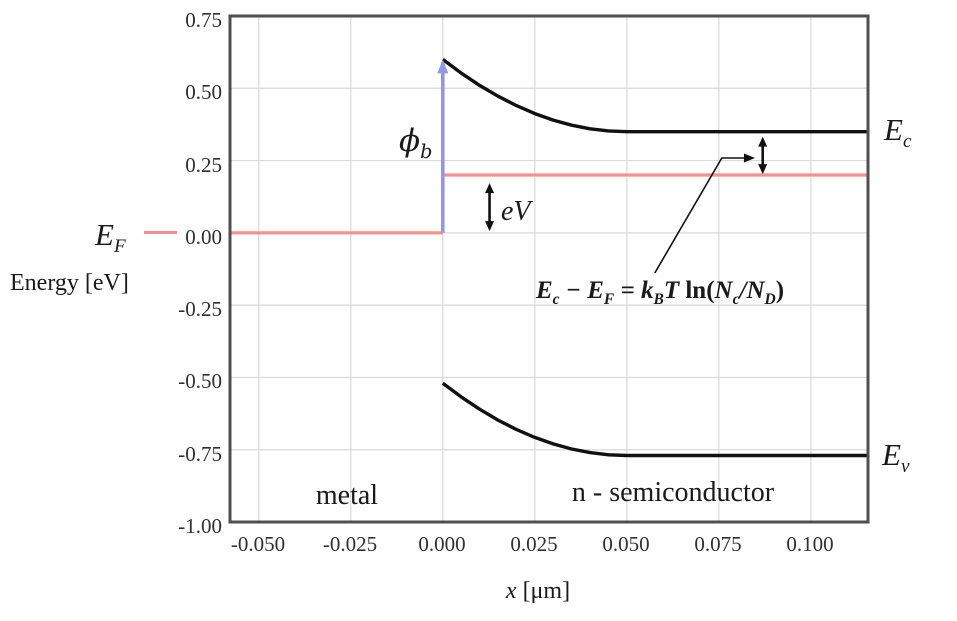 Image resolution: width=957 pixels, height=621 pixels. What do you see at coordinates (718, 544) in the screenshot?
I see `x-tick-label: 0.075` at bounding box center [718, 544].